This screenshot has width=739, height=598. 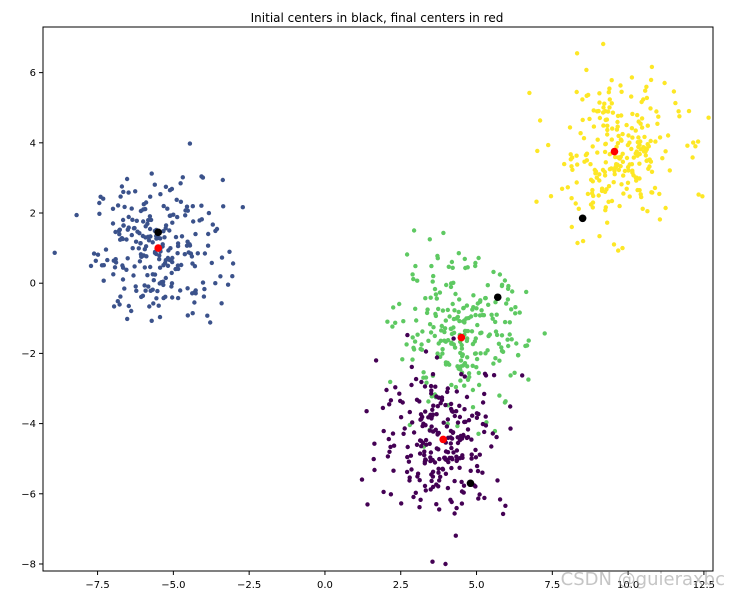 I want to click on y-tick-label: 2, so click(x=33, y=214).